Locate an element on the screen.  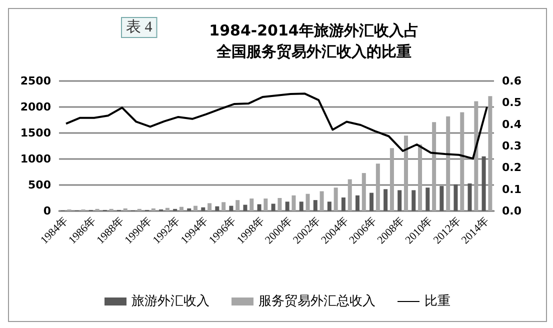
legend-label: 旅游外汇收入 is located at coordinates (171, 301).